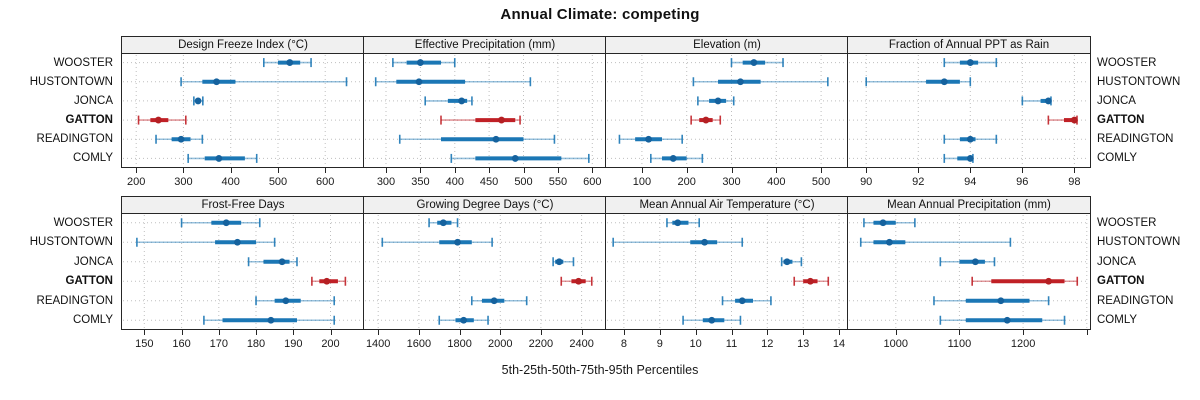 The image size is (1200, 400). I want to click on percentile-row-wooster-fraction-of-annual-ppt-as-rain, so click(970, 63).